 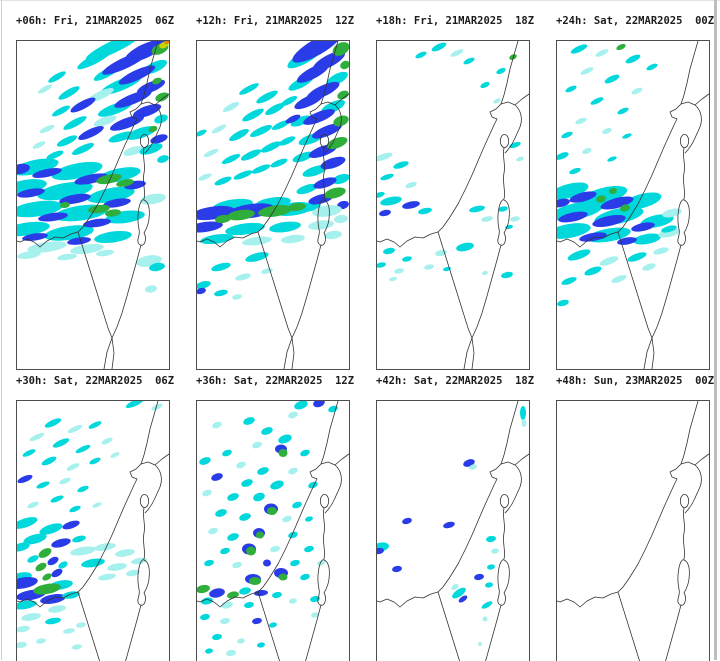 I want to click on panel-title-1: +06h: Fri, 21MAR2025 06Z, so click(x=95, y=21).